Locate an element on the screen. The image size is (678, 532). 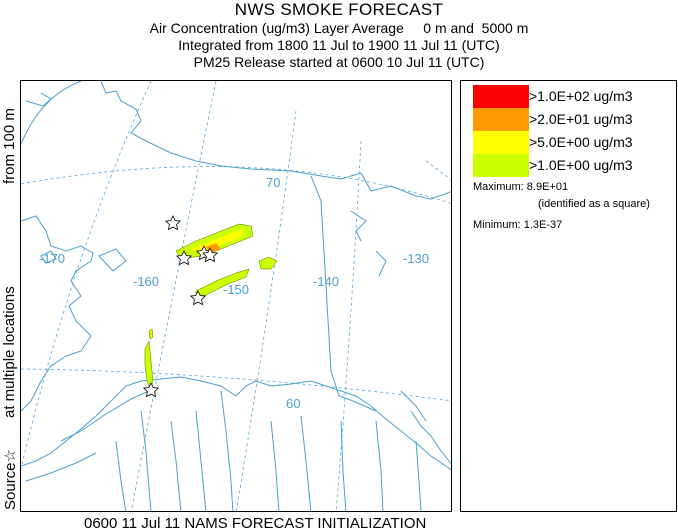
legend-label-1: >1.0E+00 ug/m3 is located at coordinates (581, 165).